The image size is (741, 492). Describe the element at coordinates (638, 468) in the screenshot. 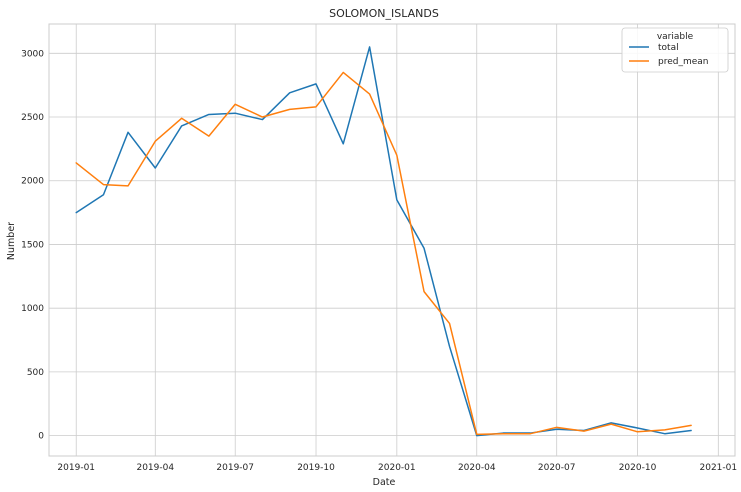

I see `x-tick-label: 2020-10` at that location.